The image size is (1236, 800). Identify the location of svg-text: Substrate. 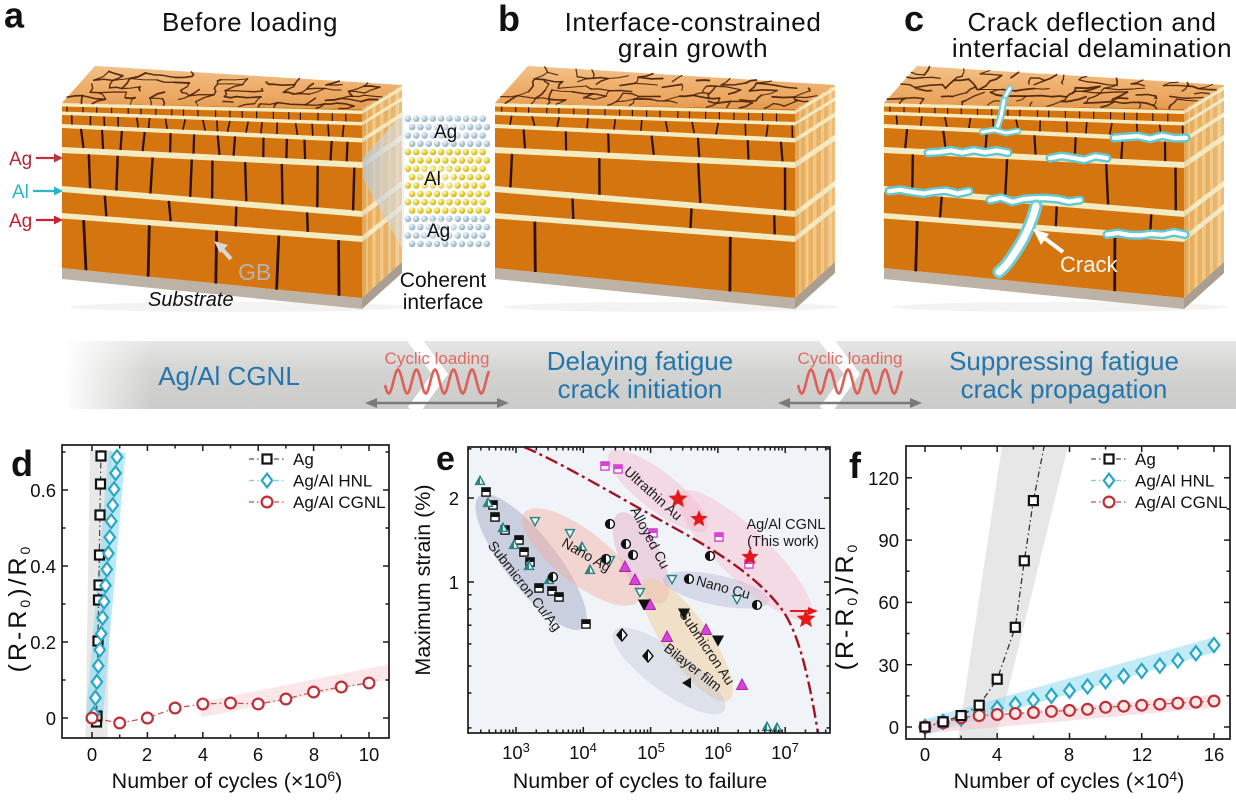
(191, 300).